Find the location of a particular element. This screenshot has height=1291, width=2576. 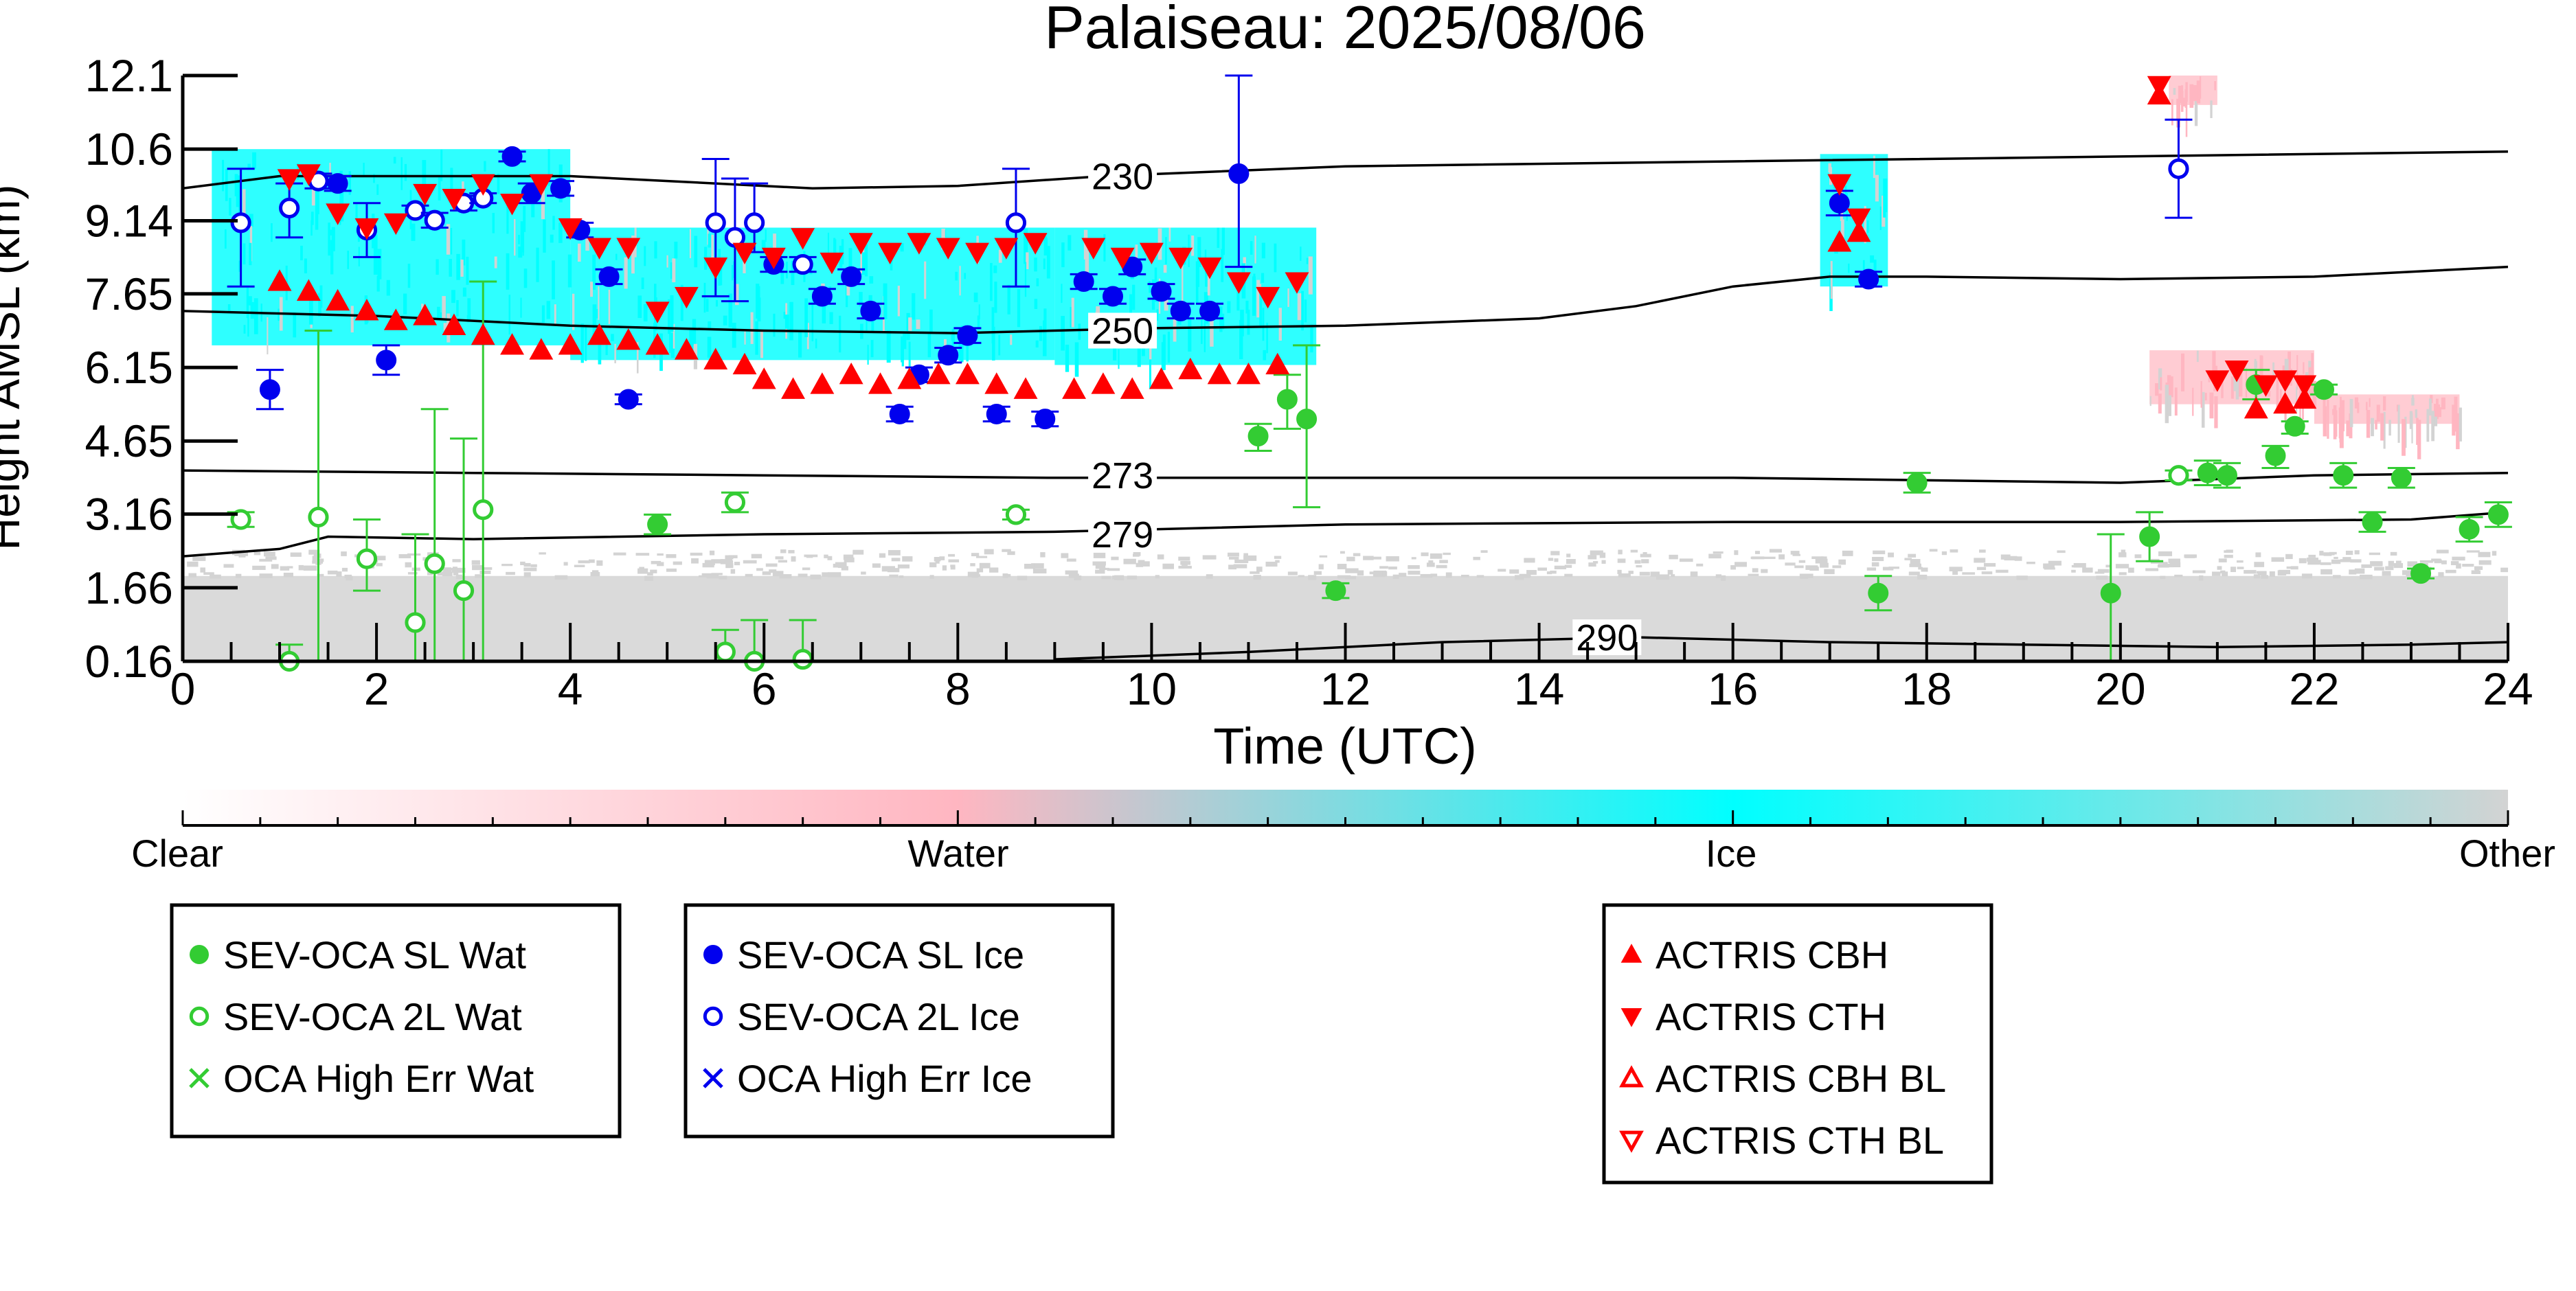

legend-item-sev-oca-sl-wat: SEV-OCA SL Wat is located at coordinates (358, 955).